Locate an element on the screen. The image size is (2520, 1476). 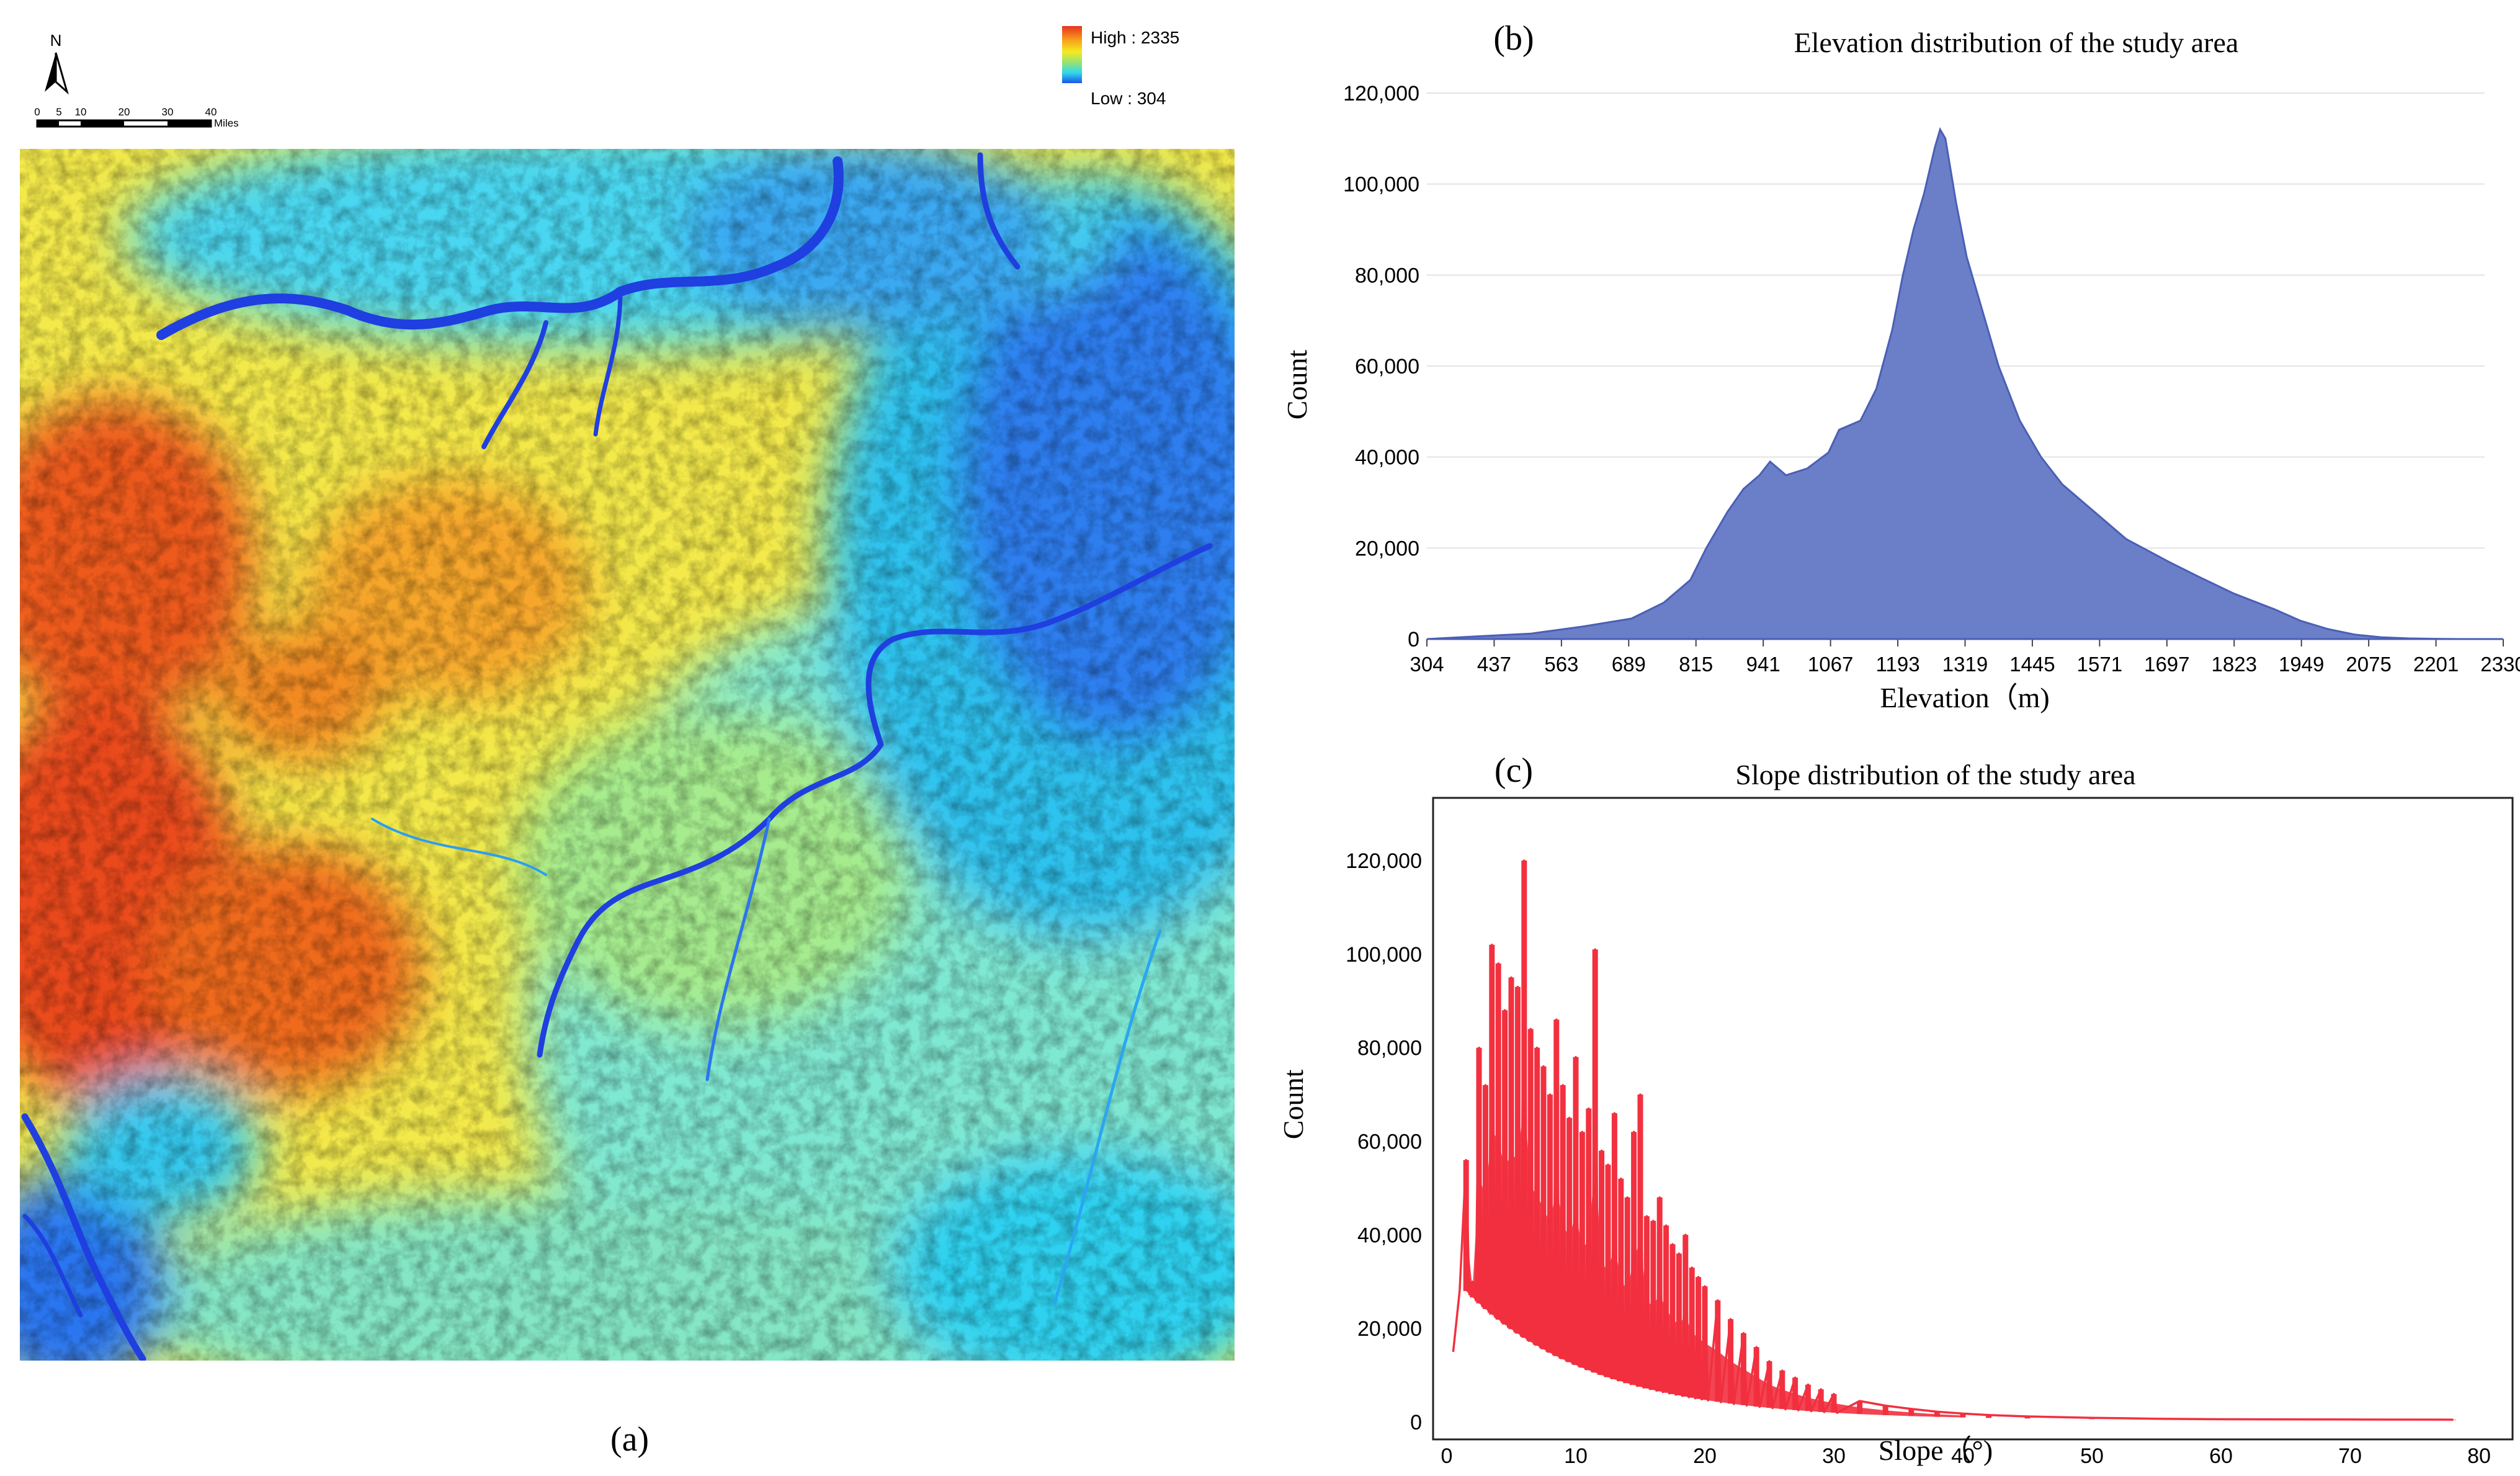
elevation-y-tick-label: 40,000 is located at coordinates (1387, 458).